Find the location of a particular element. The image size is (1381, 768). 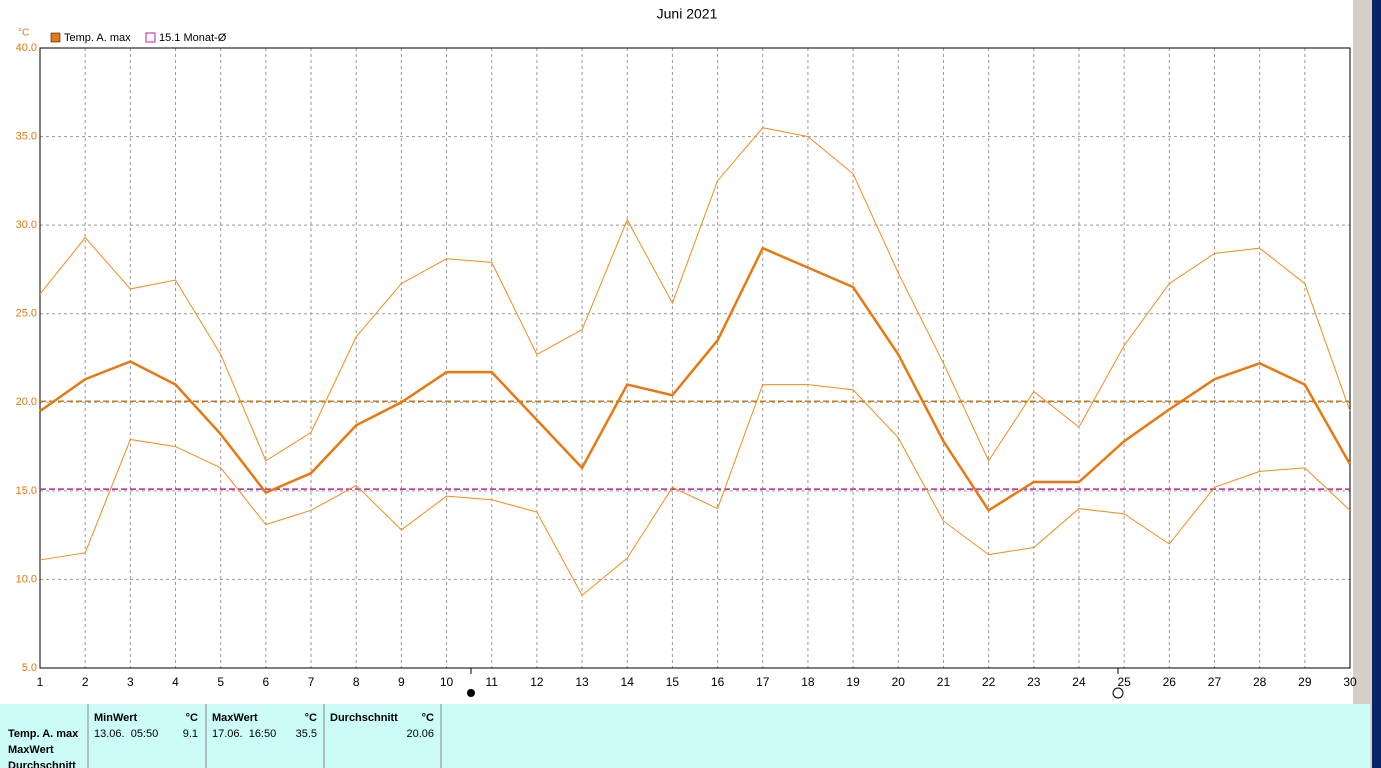

cell-value: 35.5 is located at coordinates (306, 734).